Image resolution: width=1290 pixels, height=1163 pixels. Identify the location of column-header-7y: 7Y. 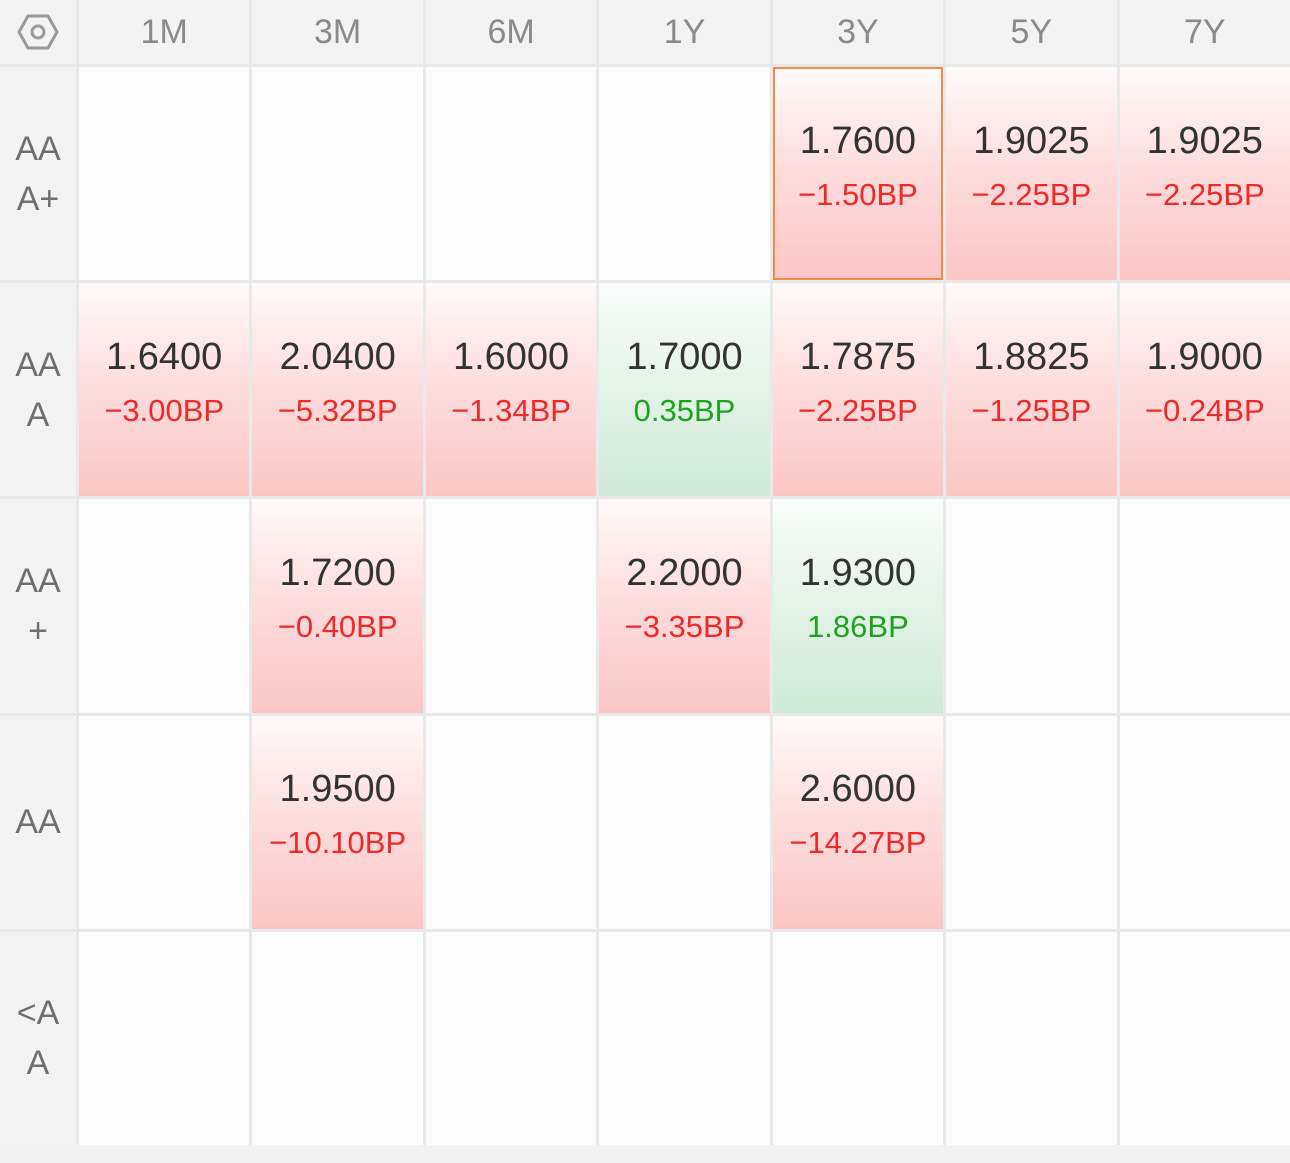
(1204, 32).